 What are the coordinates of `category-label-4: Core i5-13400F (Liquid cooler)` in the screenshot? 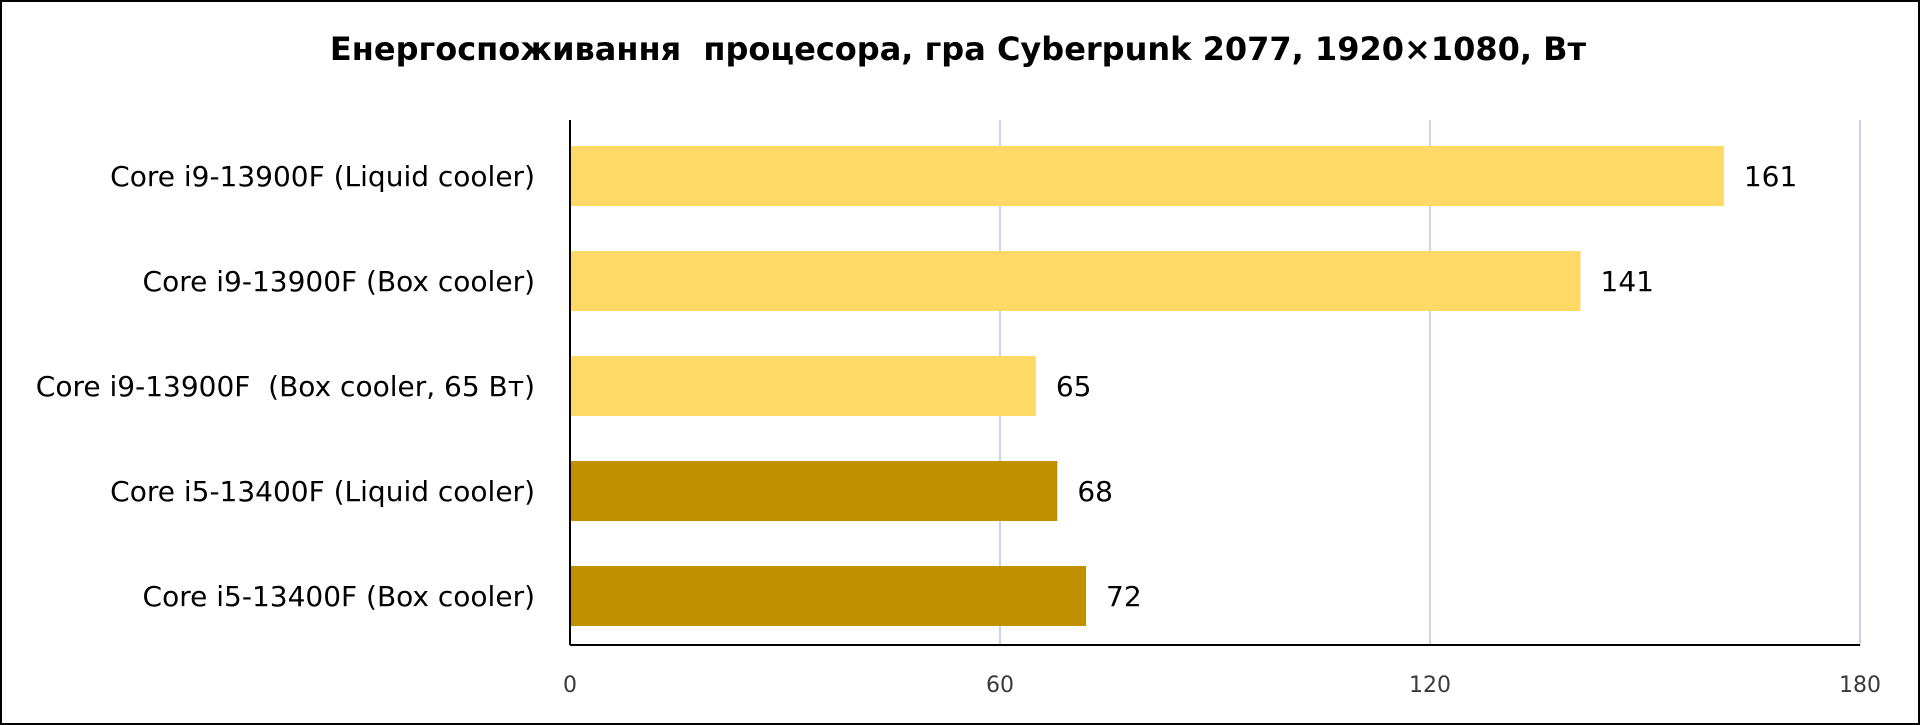 It's located at (322, 491).